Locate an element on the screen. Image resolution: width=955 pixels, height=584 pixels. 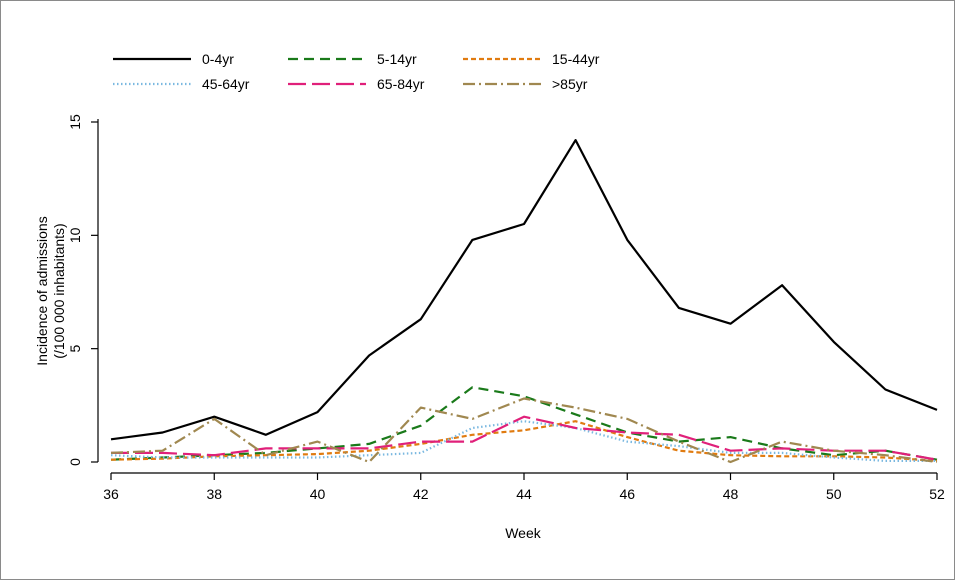
legend-label: 0-4yr is located at coordinates (218, 59).